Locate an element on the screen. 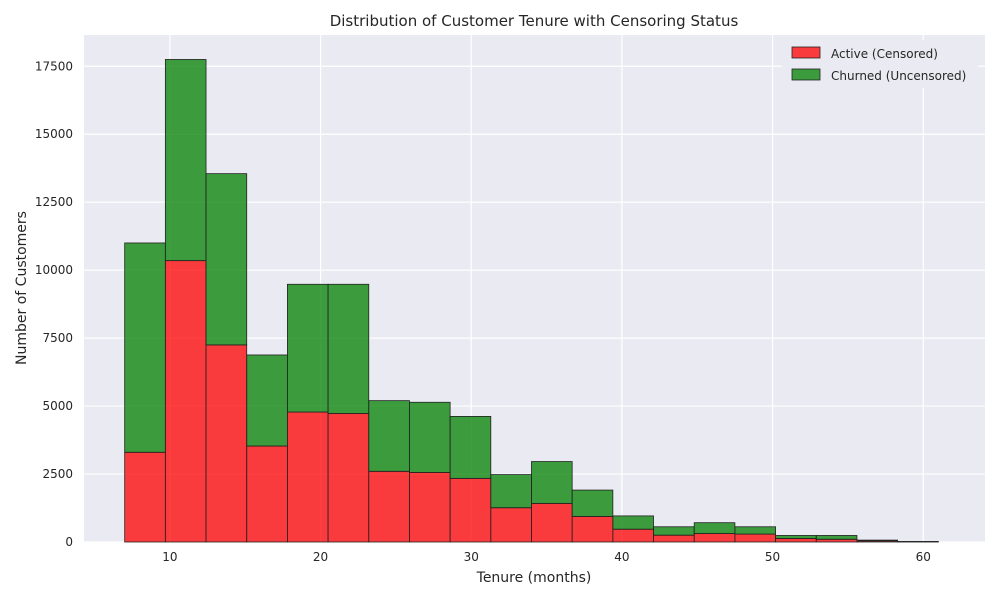  x-axis-label: Tenure (months) is located at coordinates (534, 578).